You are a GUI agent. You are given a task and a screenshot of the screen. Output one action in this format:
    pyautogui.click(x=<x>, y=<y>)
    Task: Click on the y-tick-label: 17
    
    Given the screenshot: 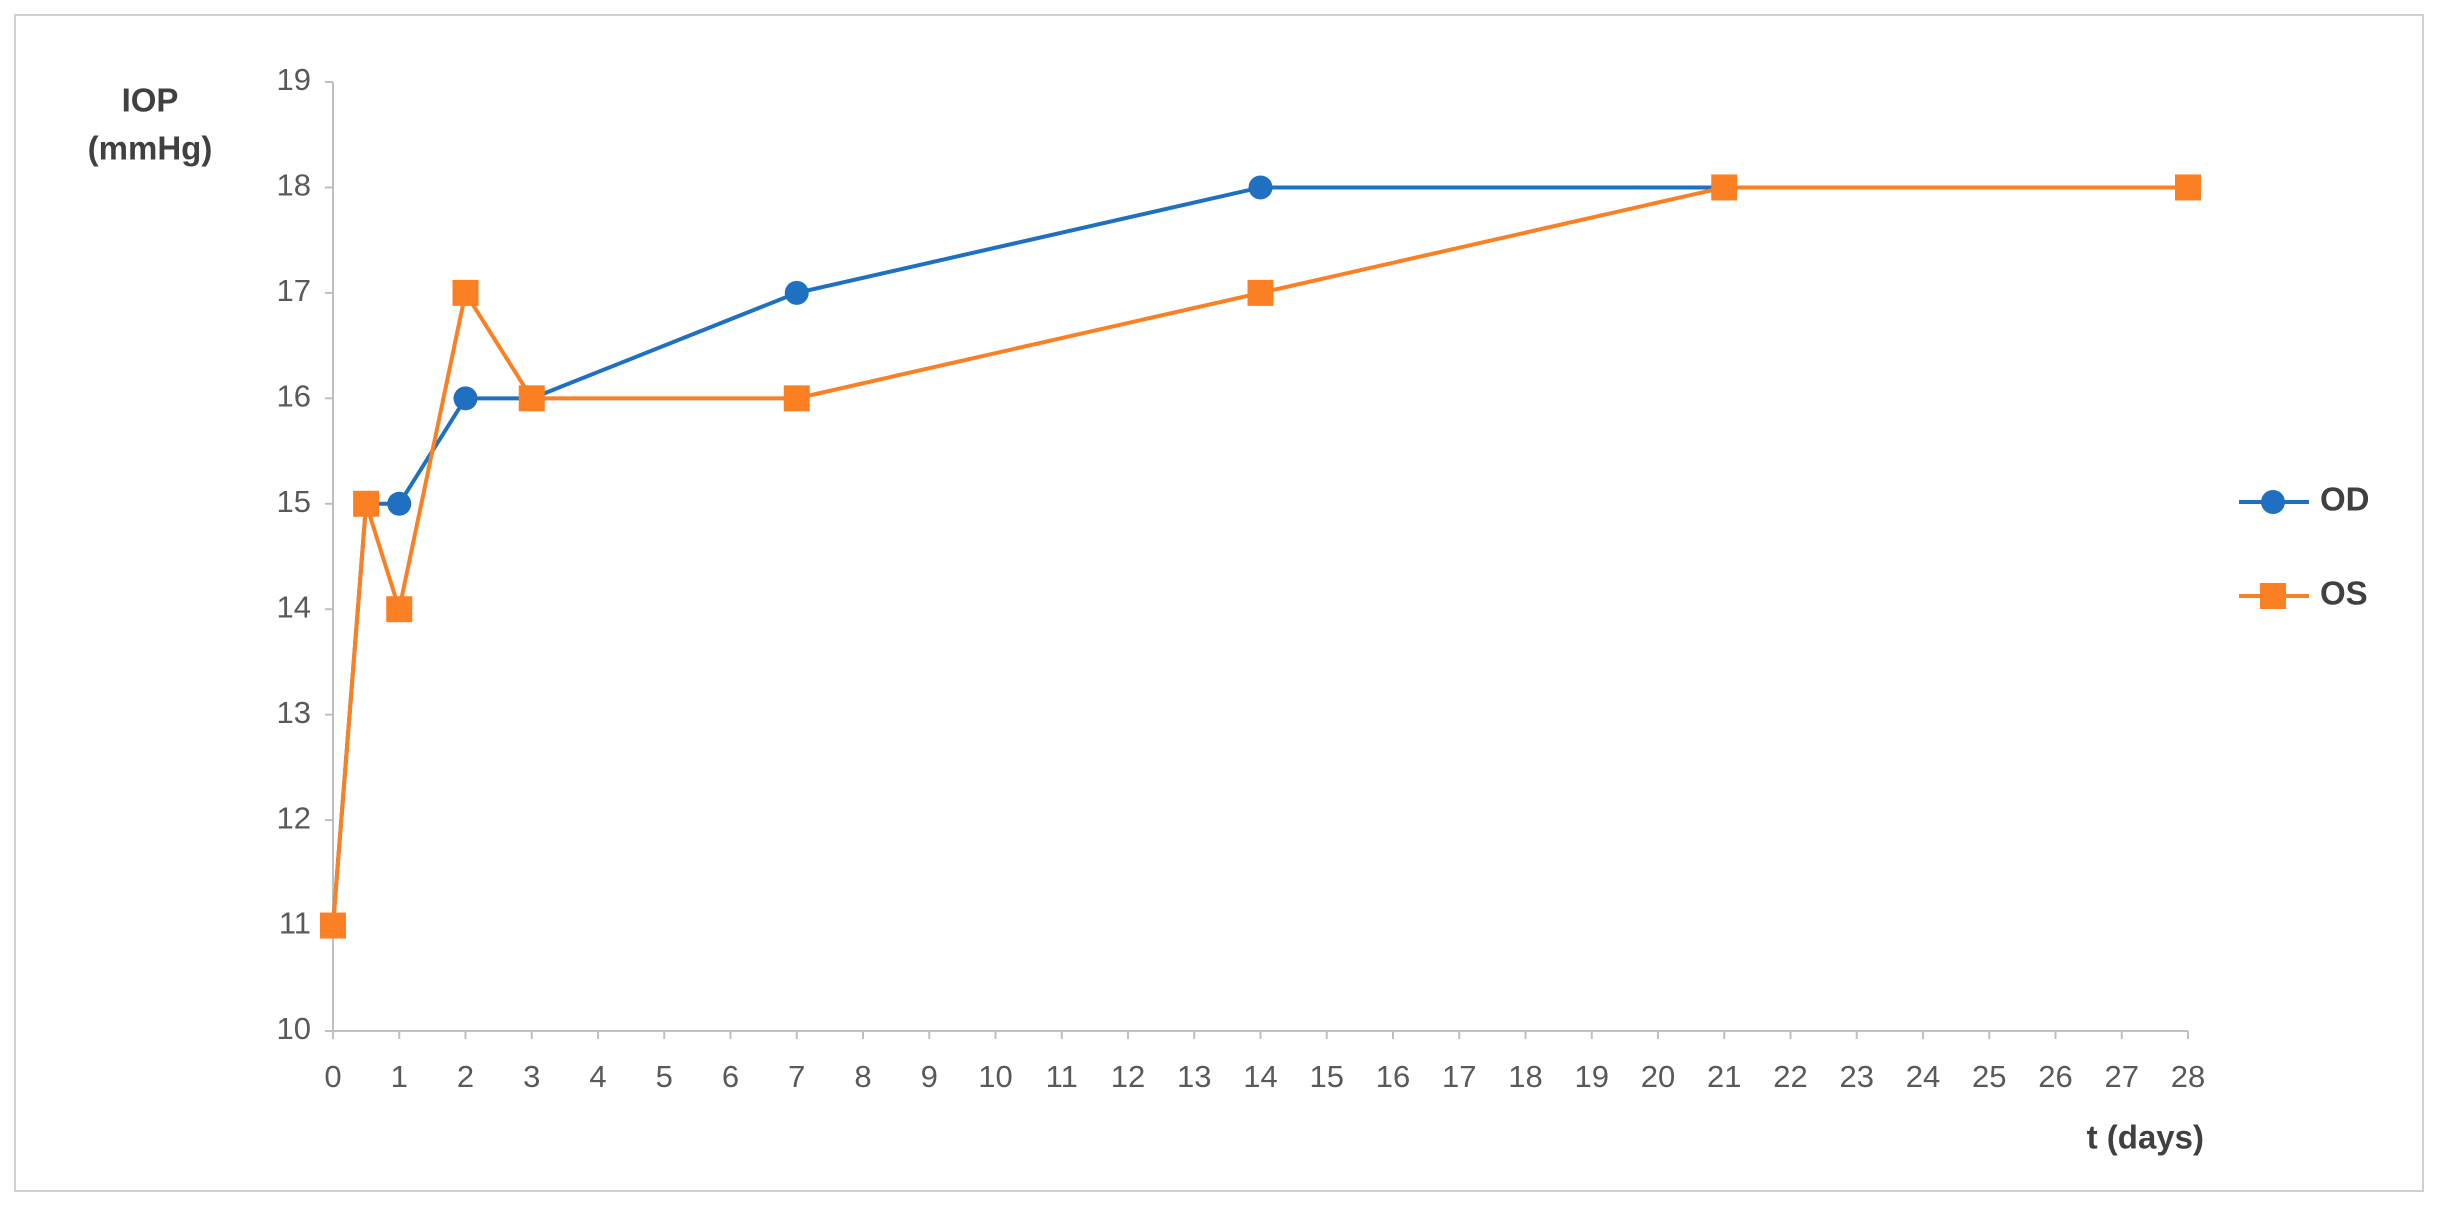 What is the action you would take?
    pyautogui.click(x=294, y=290)
    